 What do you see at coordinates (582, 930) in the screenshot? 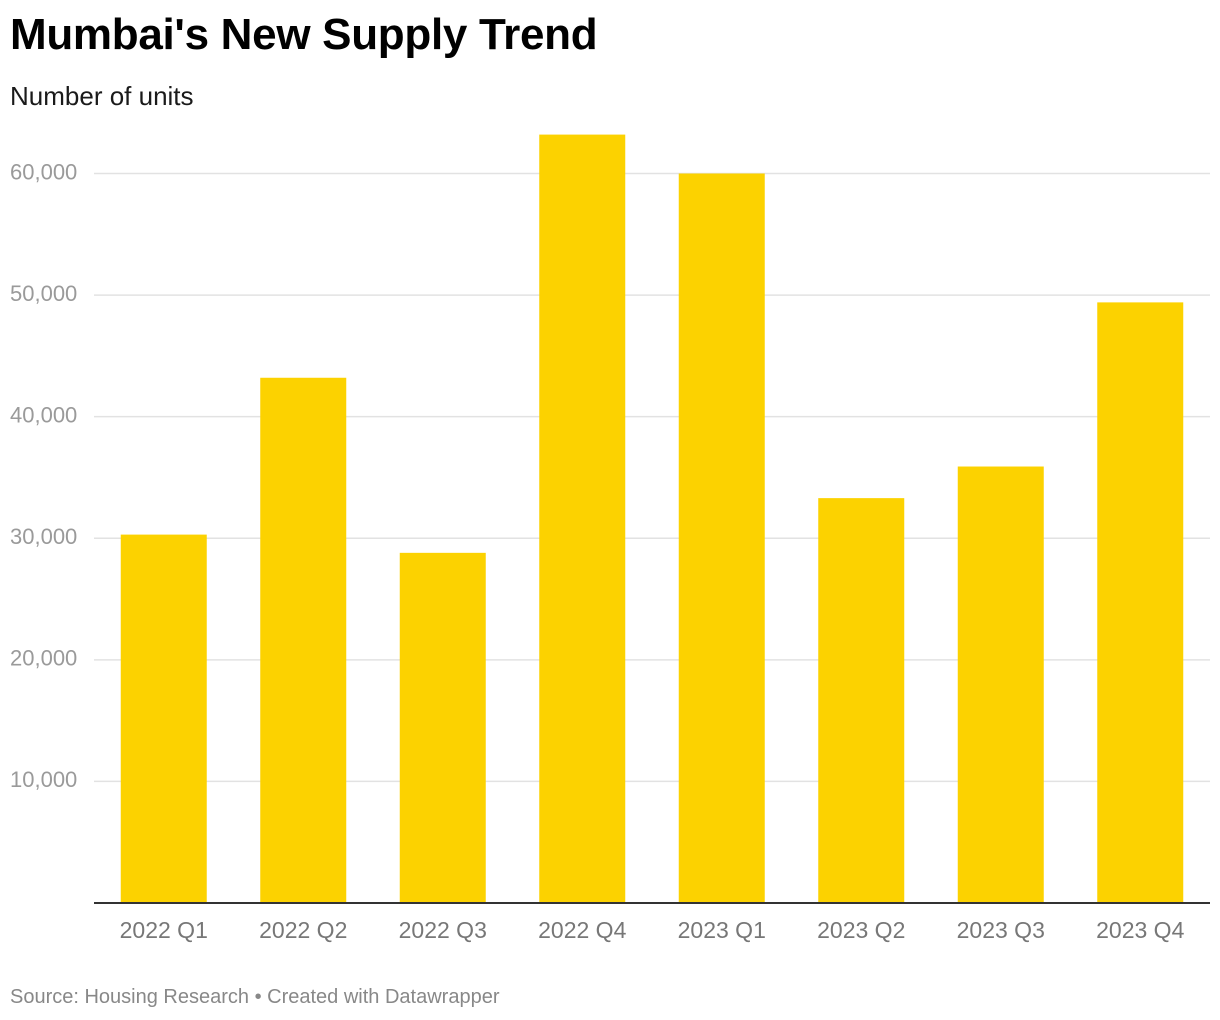
I see `x-tick-label: 2022 Q4` at bounding box center [582, 930].